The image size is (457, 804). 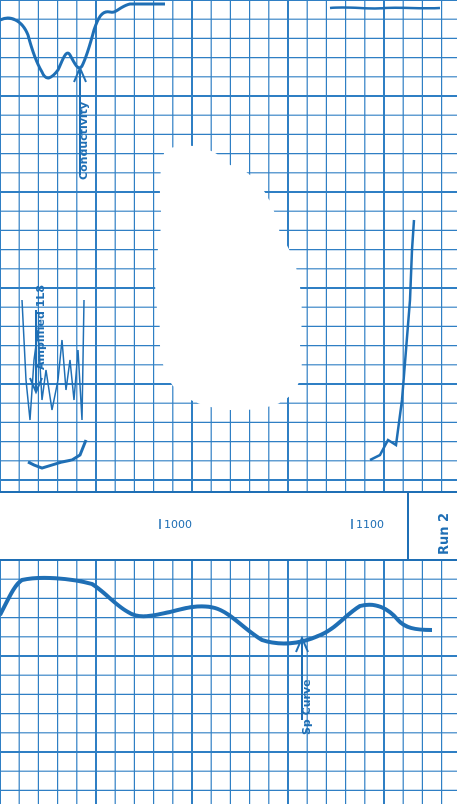 What do you see at coordinates (392, 340) in the screenshot?
I see `right-vertical-trace` at bounding box center [392, 340].